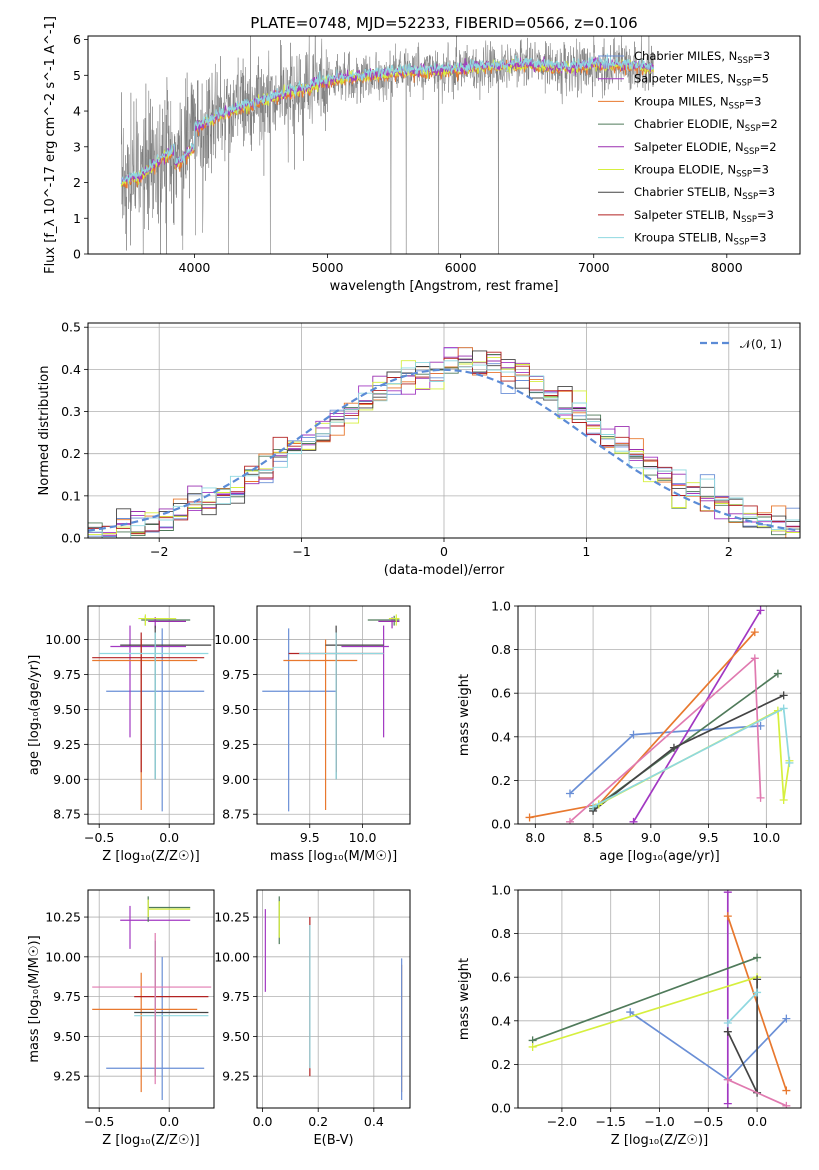  What do you see at coordinates (444, 570) in the screenshot?
I see `x-axis-label: (data-model)/error` at bounding box center [444, 570].